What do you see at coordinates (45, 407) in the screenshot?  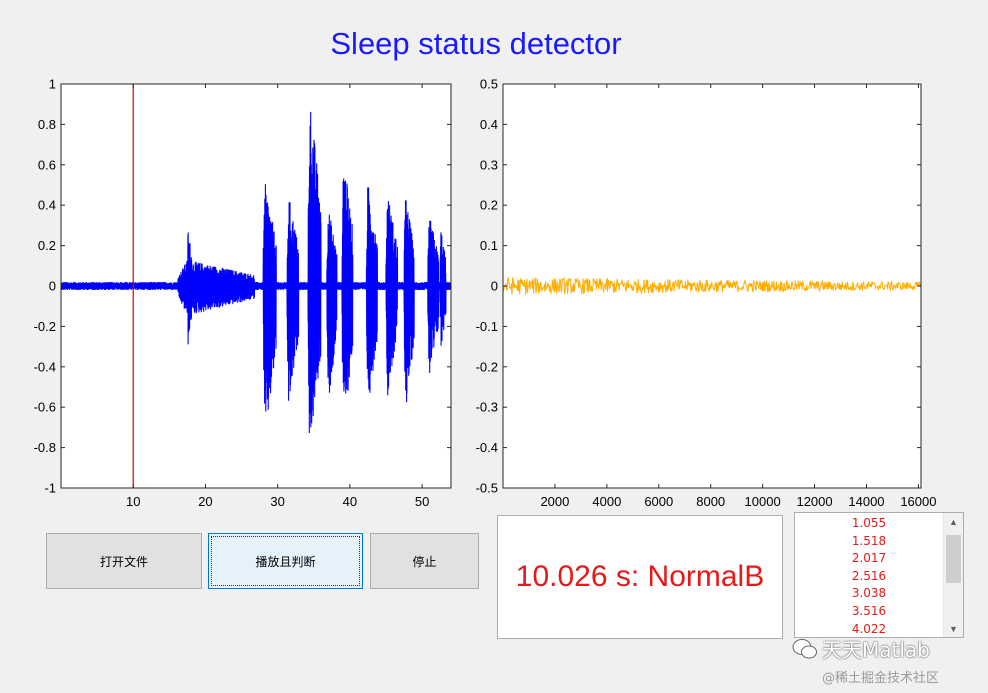 I see `waveform-ytick-label: -0.6` at bounding box center [45, 407].